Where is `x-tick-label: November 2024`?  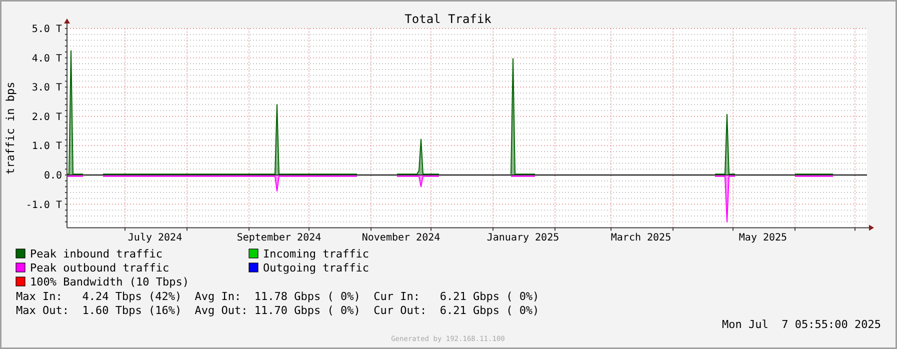
x-tick-label: November 2024 is located at coordinates (401, 238).